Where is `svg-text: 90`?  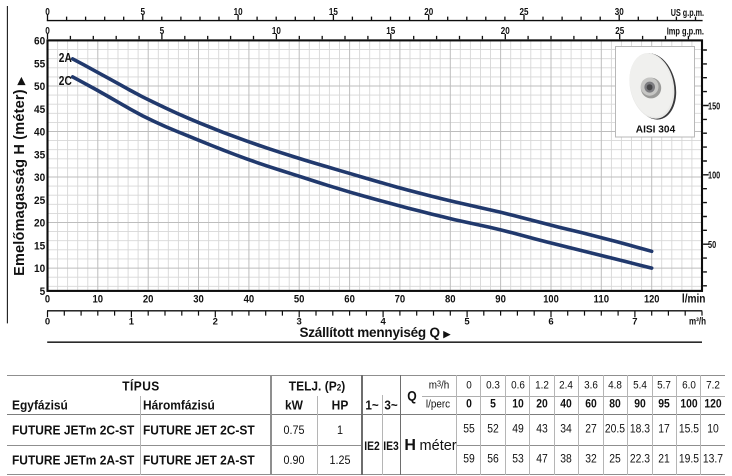 svg-text: 90 is located at coordinates (500, 299).